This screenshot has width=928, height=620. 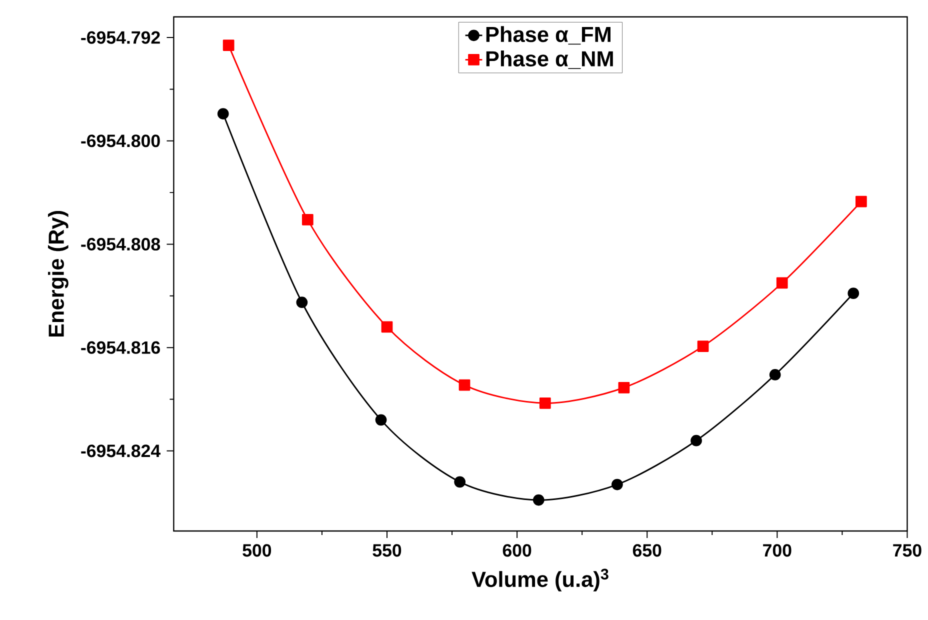 What do you see at coordinates (647, 550) in the screenshot?
I see `x-tick-label: 650` at bounding box center [647, 550].